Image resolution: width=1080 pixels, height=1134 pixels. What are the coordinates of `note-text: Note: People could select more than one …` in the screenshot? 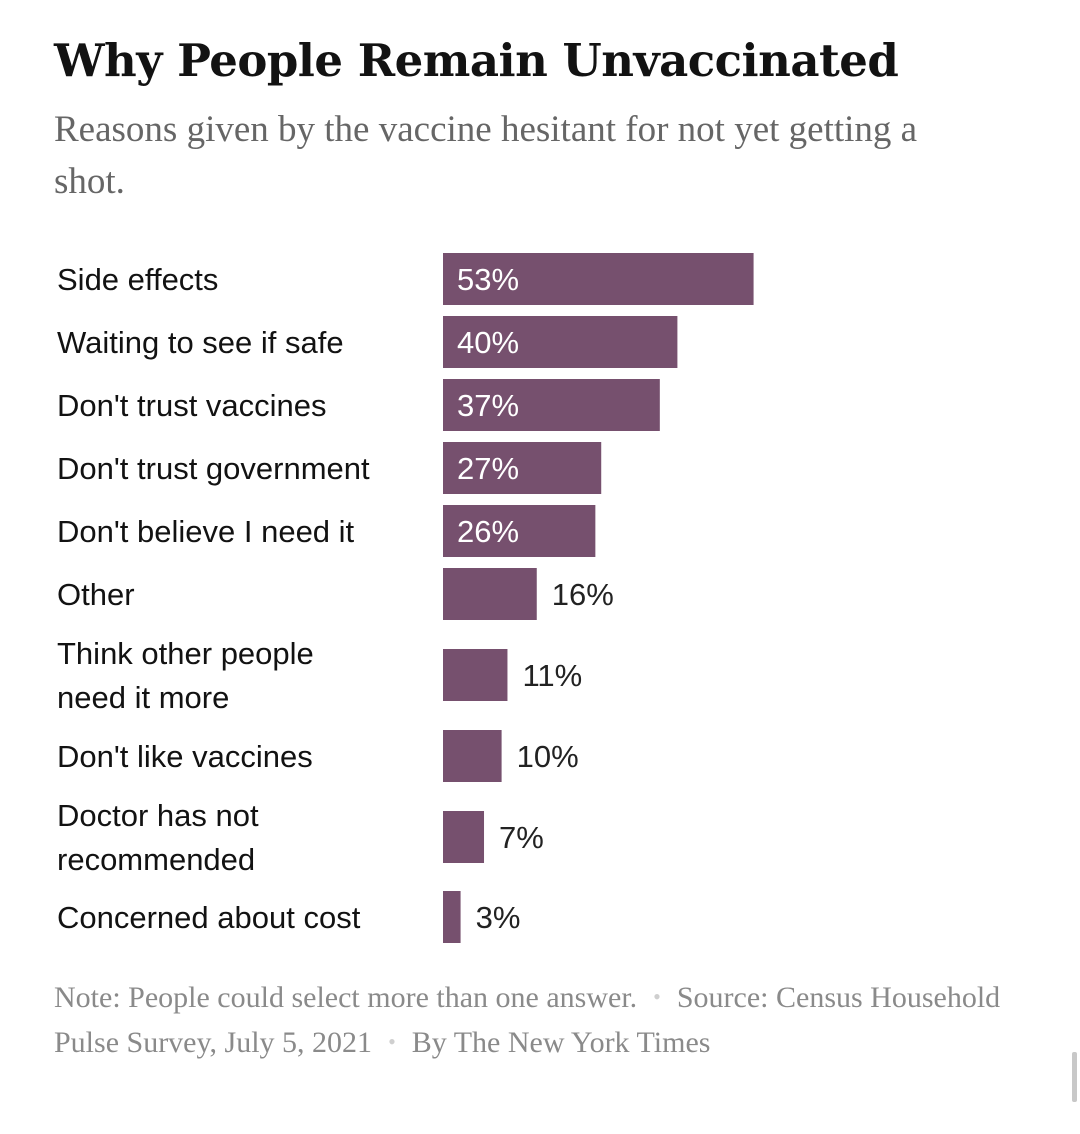 It's located at (346, 997).